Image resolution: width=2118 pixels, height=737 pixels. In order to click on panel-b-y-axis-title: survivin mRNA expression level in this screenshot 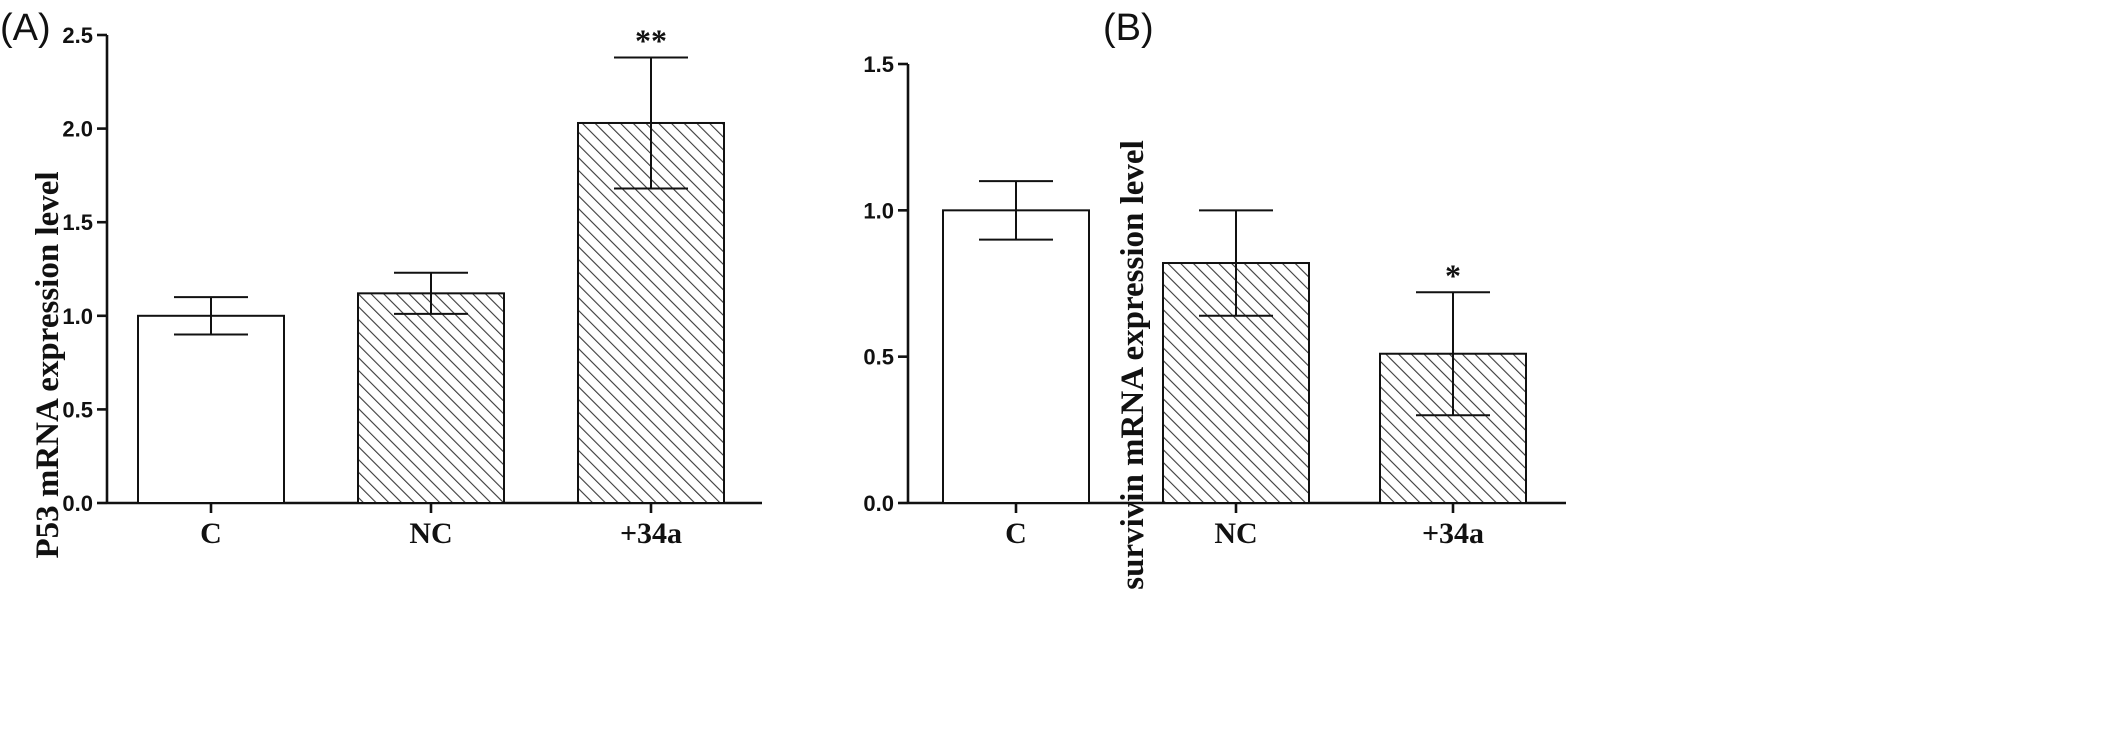, I will do `click(1133, 364)`.